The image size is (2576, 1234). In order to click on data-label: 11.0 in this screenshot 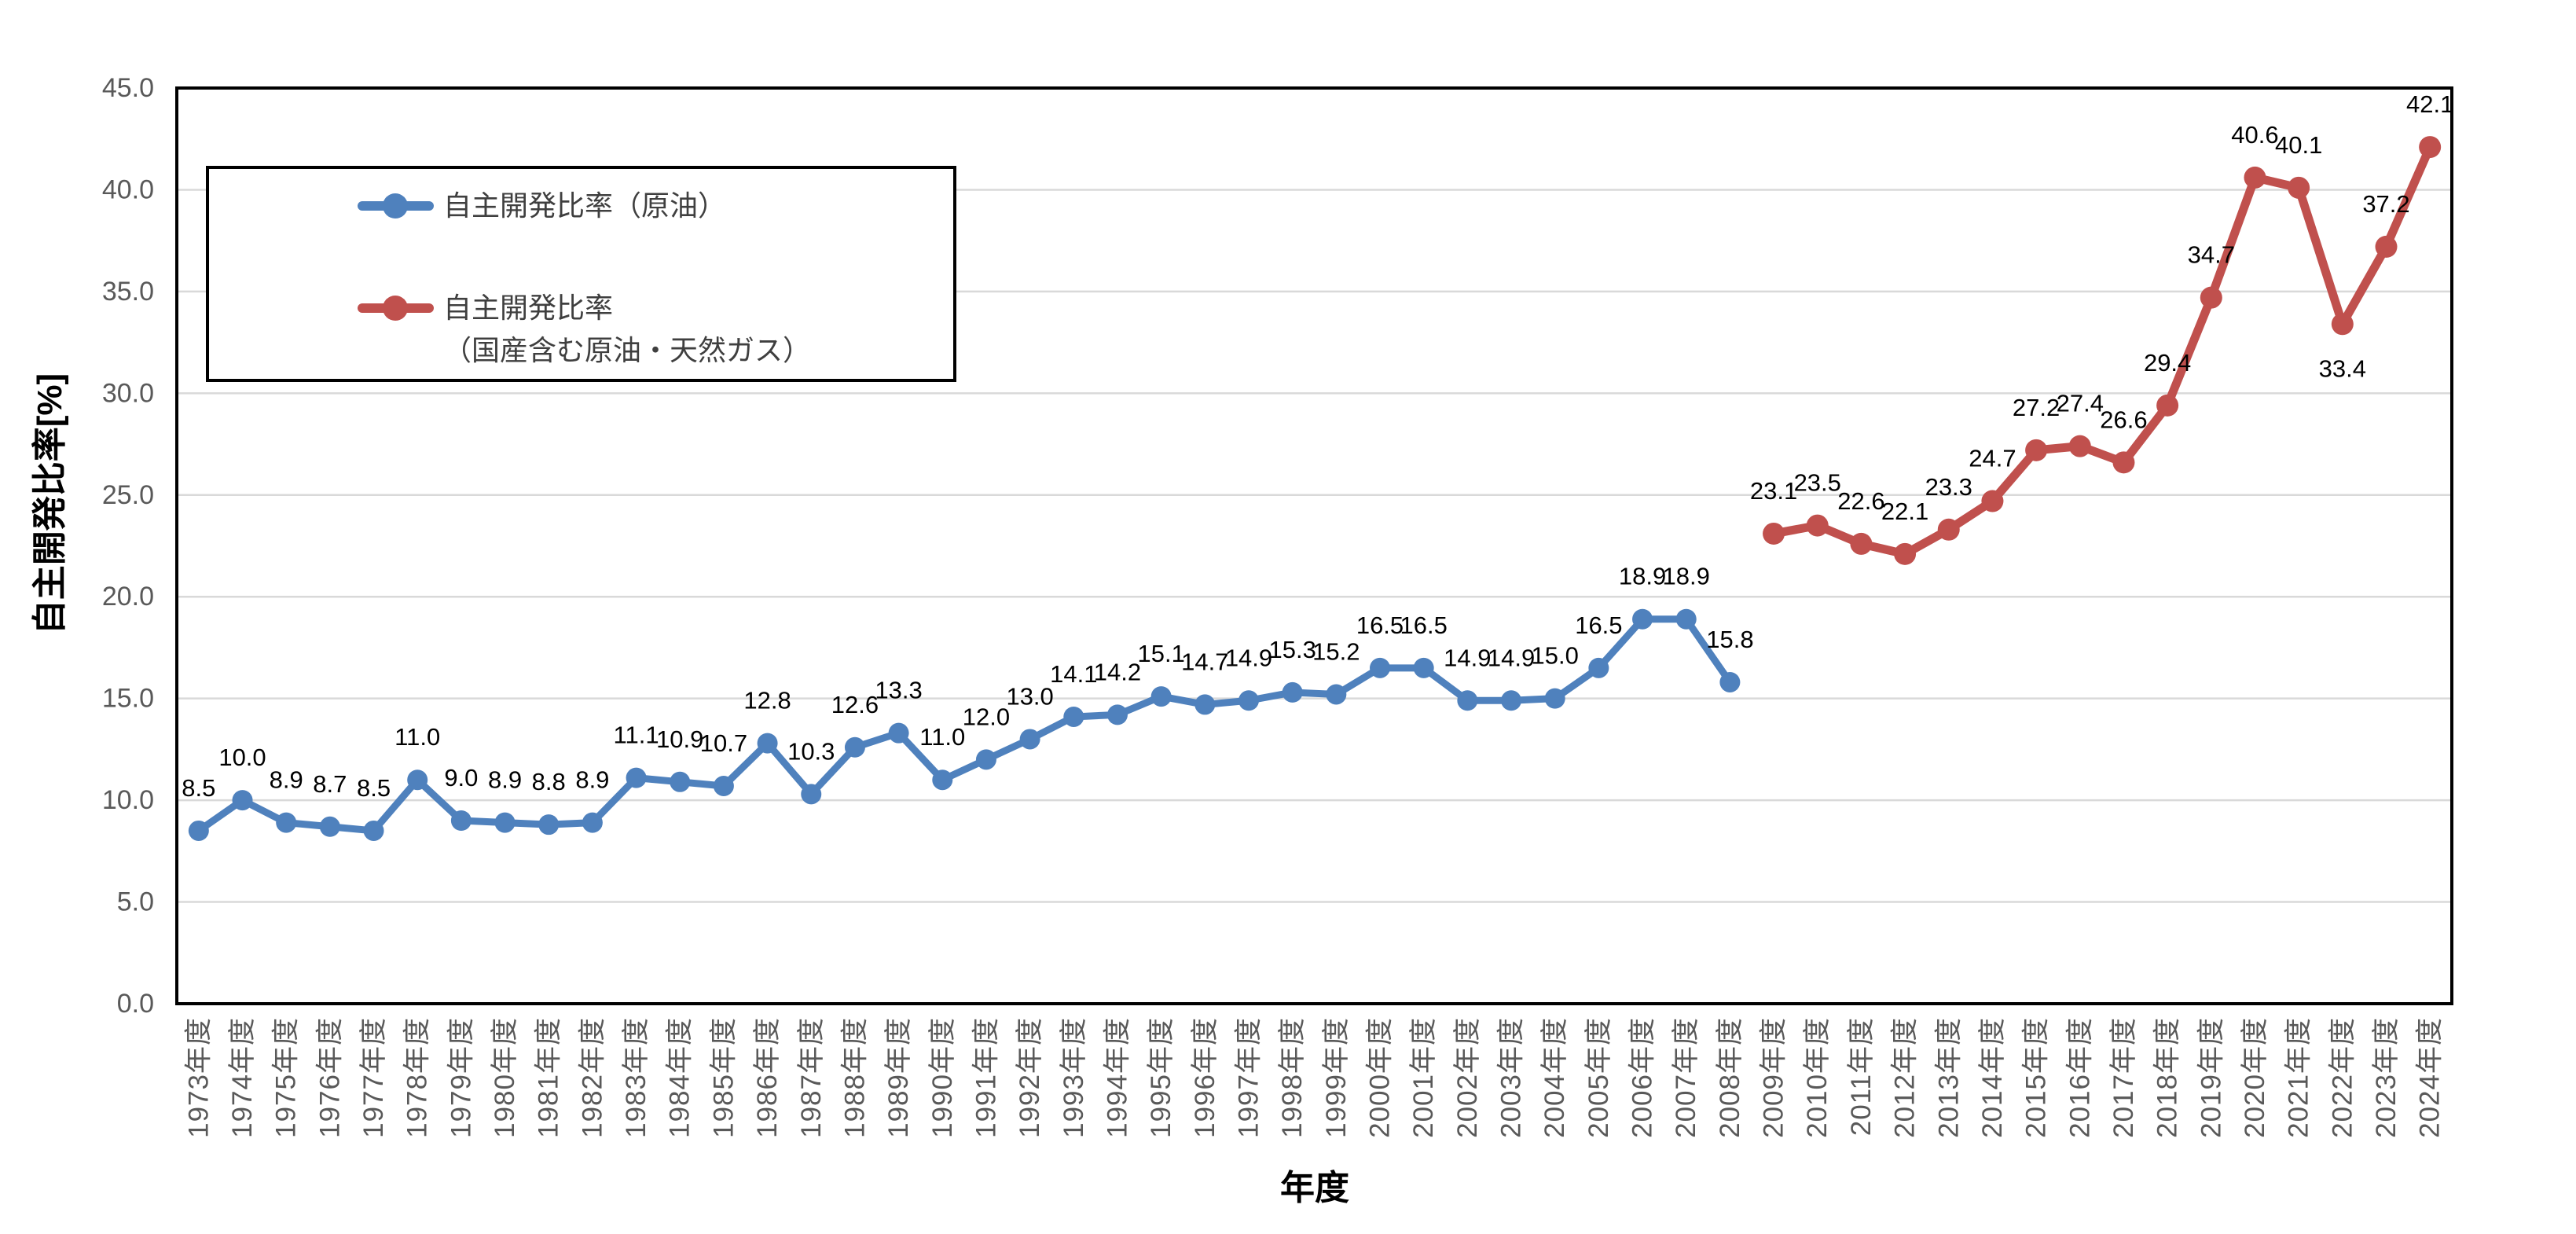, I will do `click(942, 737)`.